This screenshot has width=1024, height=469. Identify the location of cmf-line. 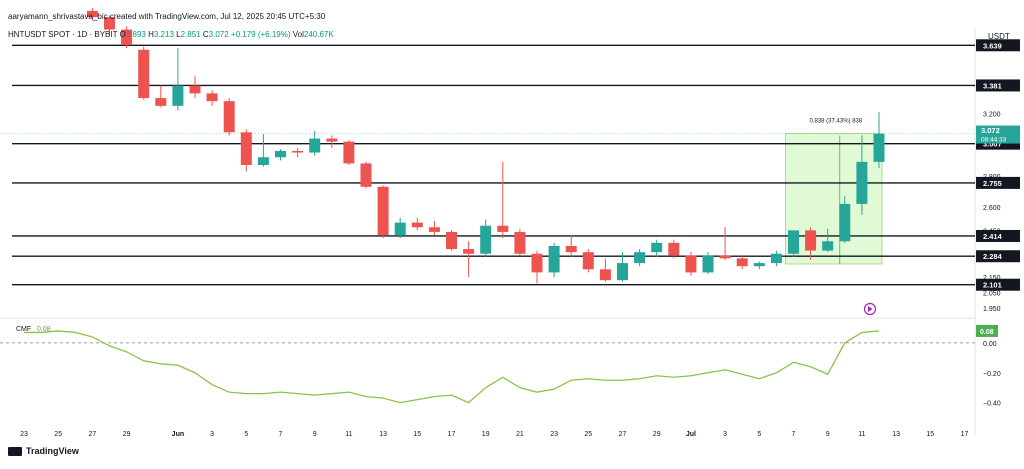
(452, 367).